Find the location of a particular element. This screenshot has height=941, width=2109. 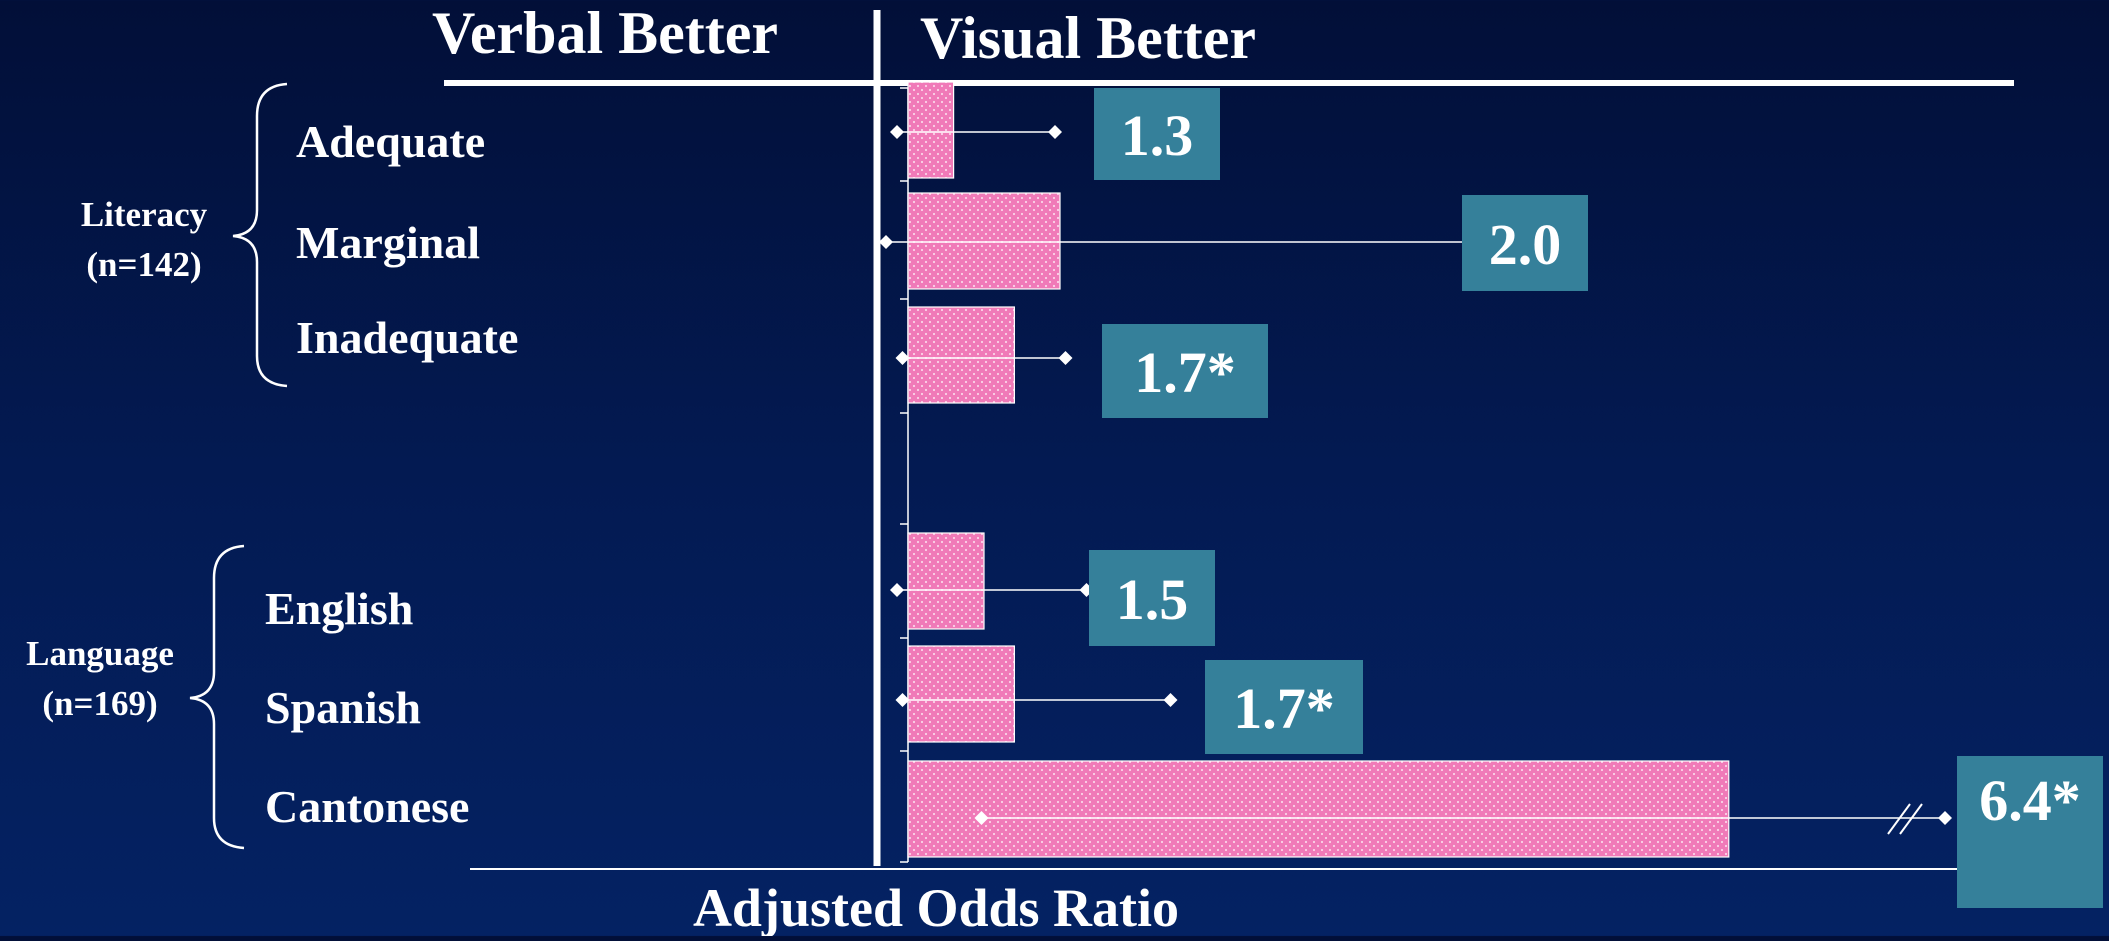

header-visual-better: Visual Better is located at coordinates (1088, 38).